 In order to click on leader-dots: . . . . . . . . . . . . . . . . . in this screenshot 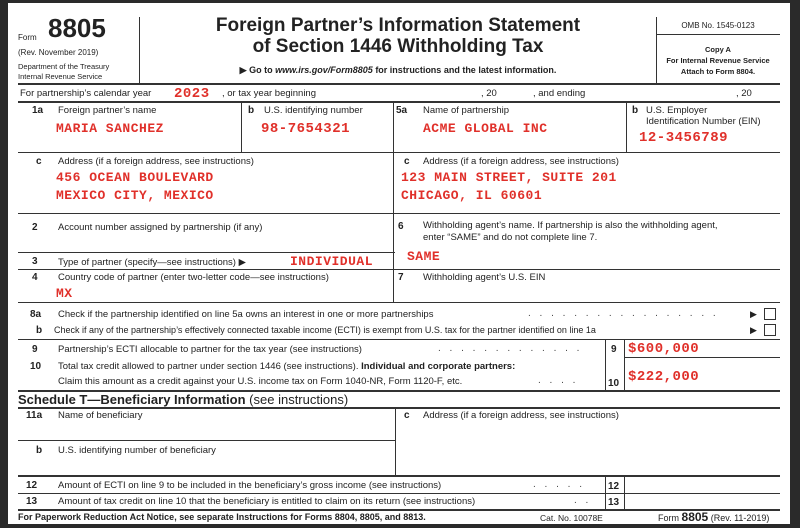, I will do `click(623, 313)`.